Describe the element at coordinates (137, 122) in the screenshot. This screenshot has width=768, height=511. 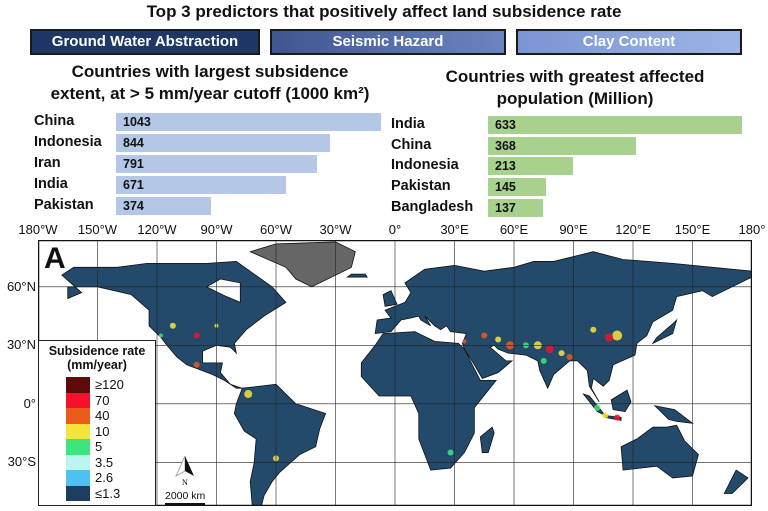
I see `bar-value-label: 1043` at that location.